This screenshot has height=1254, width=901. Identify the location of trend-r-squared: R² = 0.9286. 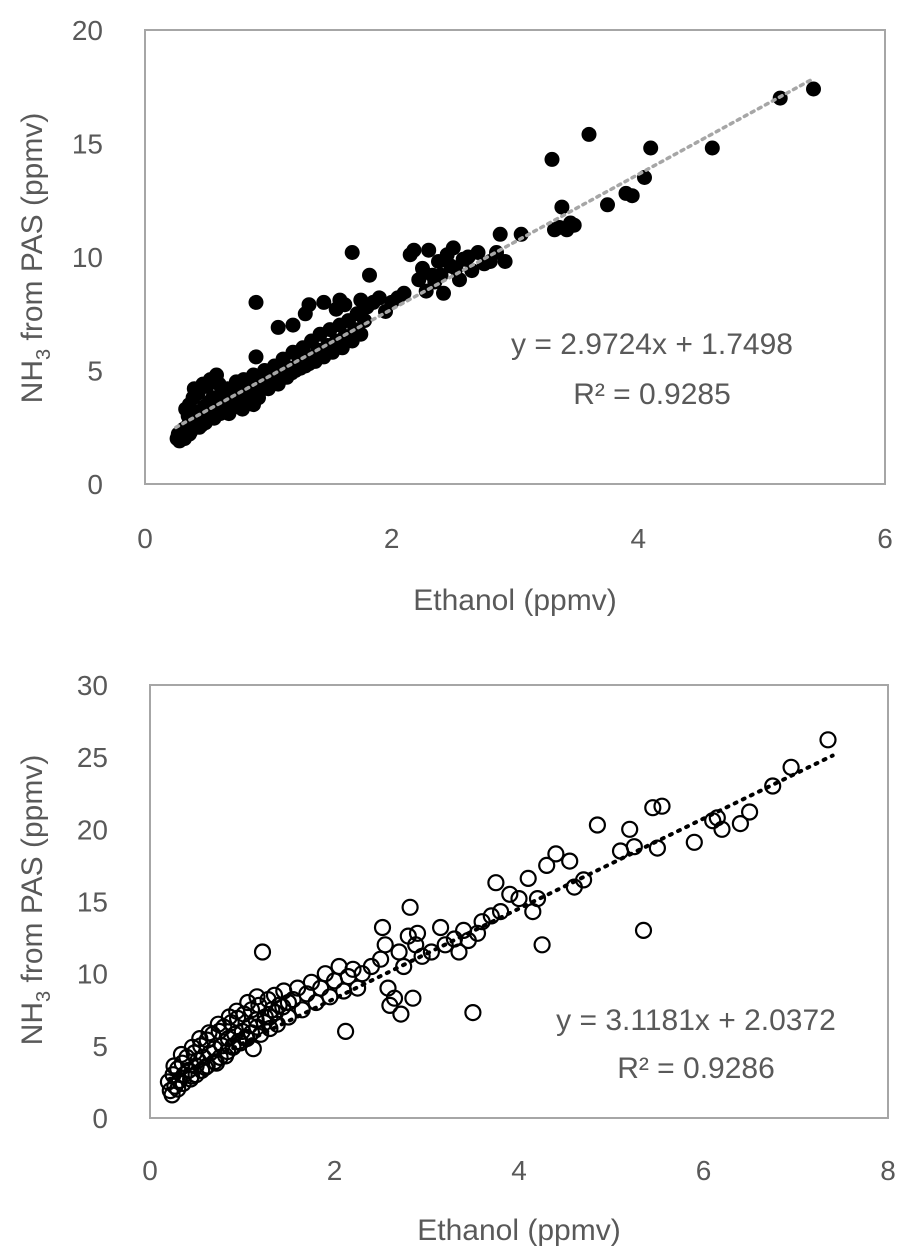
(696, 1068).